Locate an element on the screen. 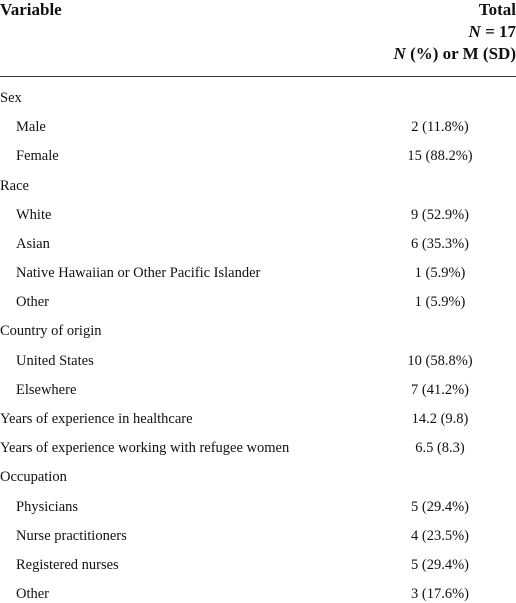  header-text: = 17 is located at coordinates (498, 31).